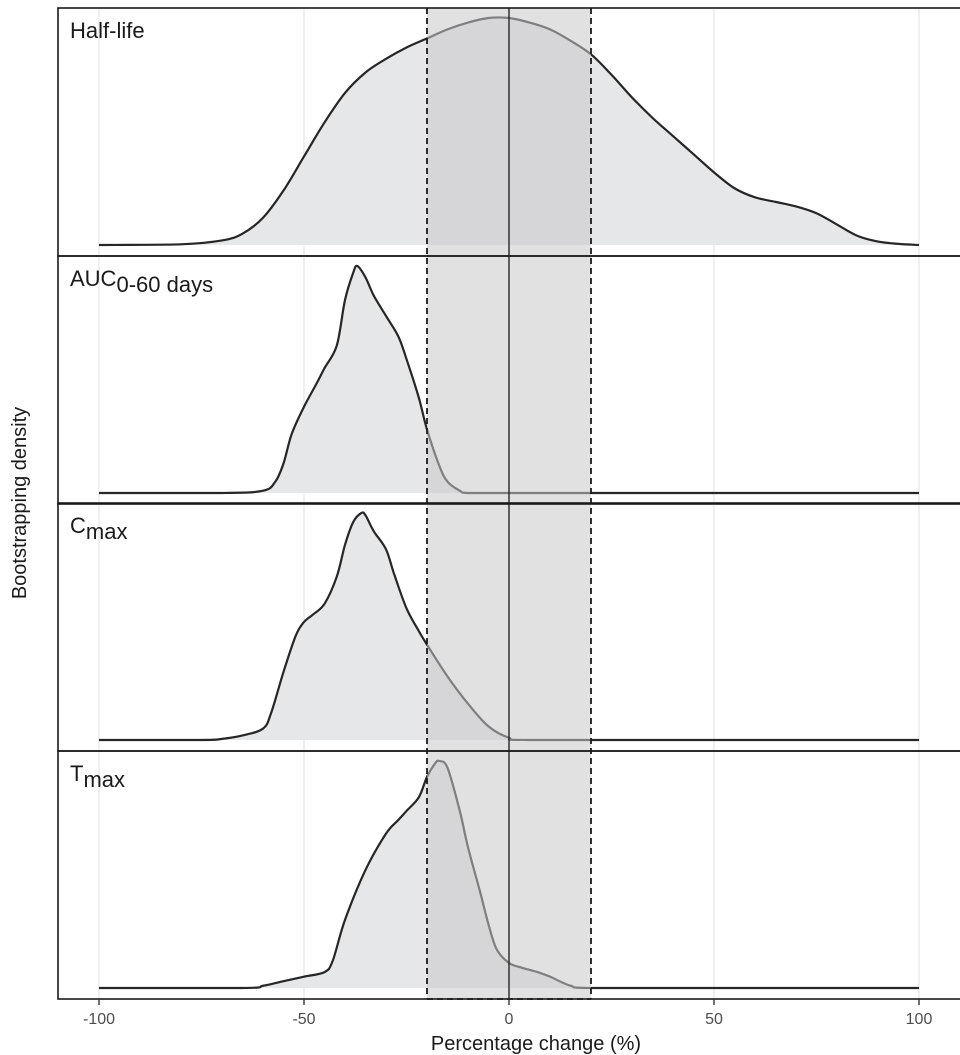 The image size is (960, 1055). I want to click on panel-label: AUC0-60 days, so click(141, 281).